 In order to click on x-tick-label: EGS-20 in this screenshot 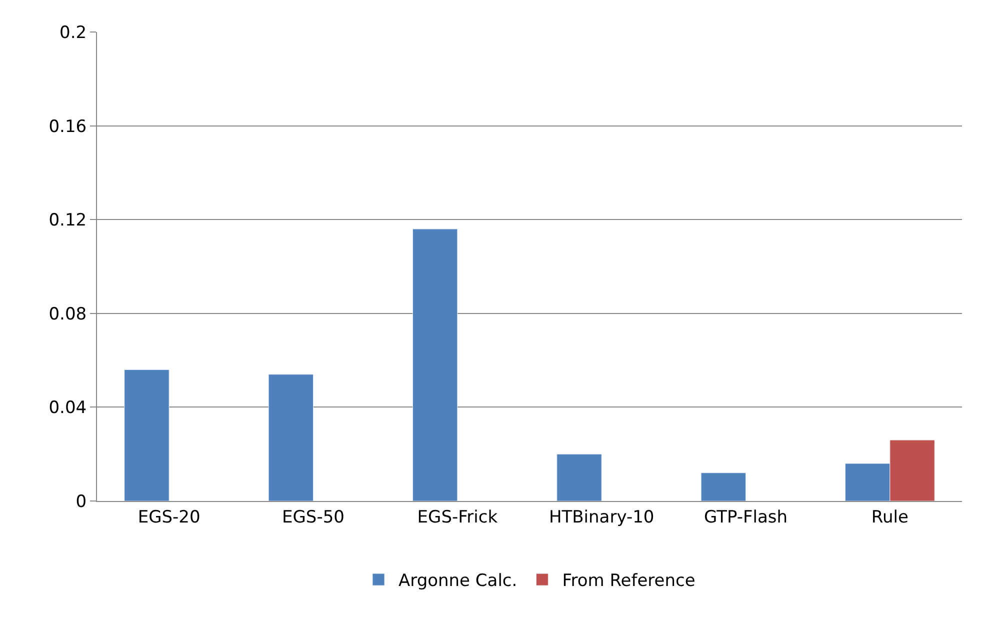, I will do `click(169, 517)`.